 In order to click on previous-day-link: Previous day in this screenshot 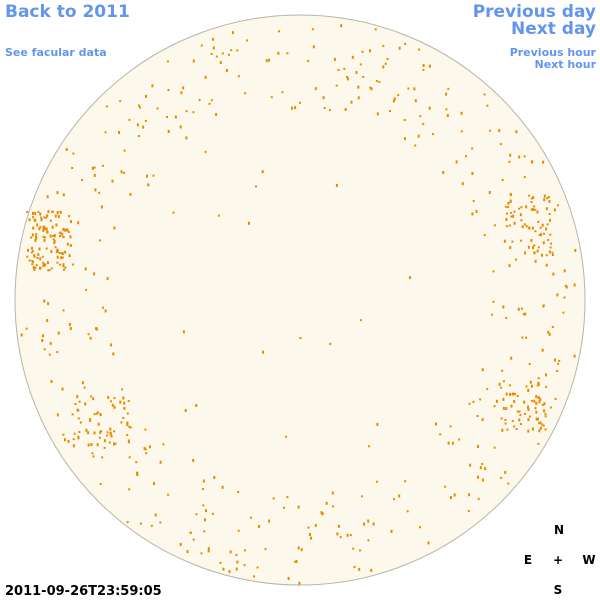, I will do `click(534, 12)`.